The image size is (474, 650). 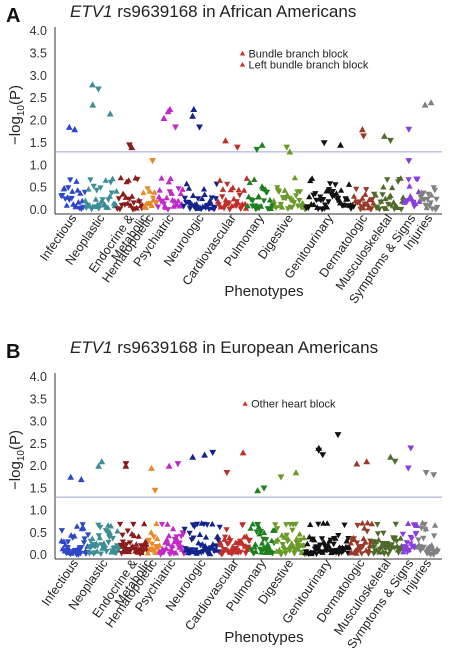 What do you see at coordinates (38, 555) in the screenshot?
I see `y-tick-label: 0.0` at bounding box center [38, 555].